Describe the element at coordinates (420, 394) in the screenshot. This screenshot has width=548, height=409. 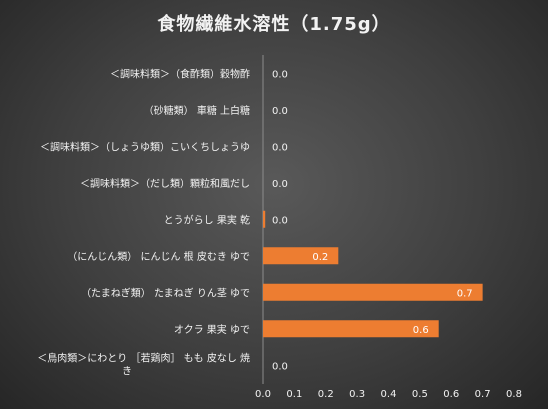
I see `x-tick-label: 0.5` at that location.